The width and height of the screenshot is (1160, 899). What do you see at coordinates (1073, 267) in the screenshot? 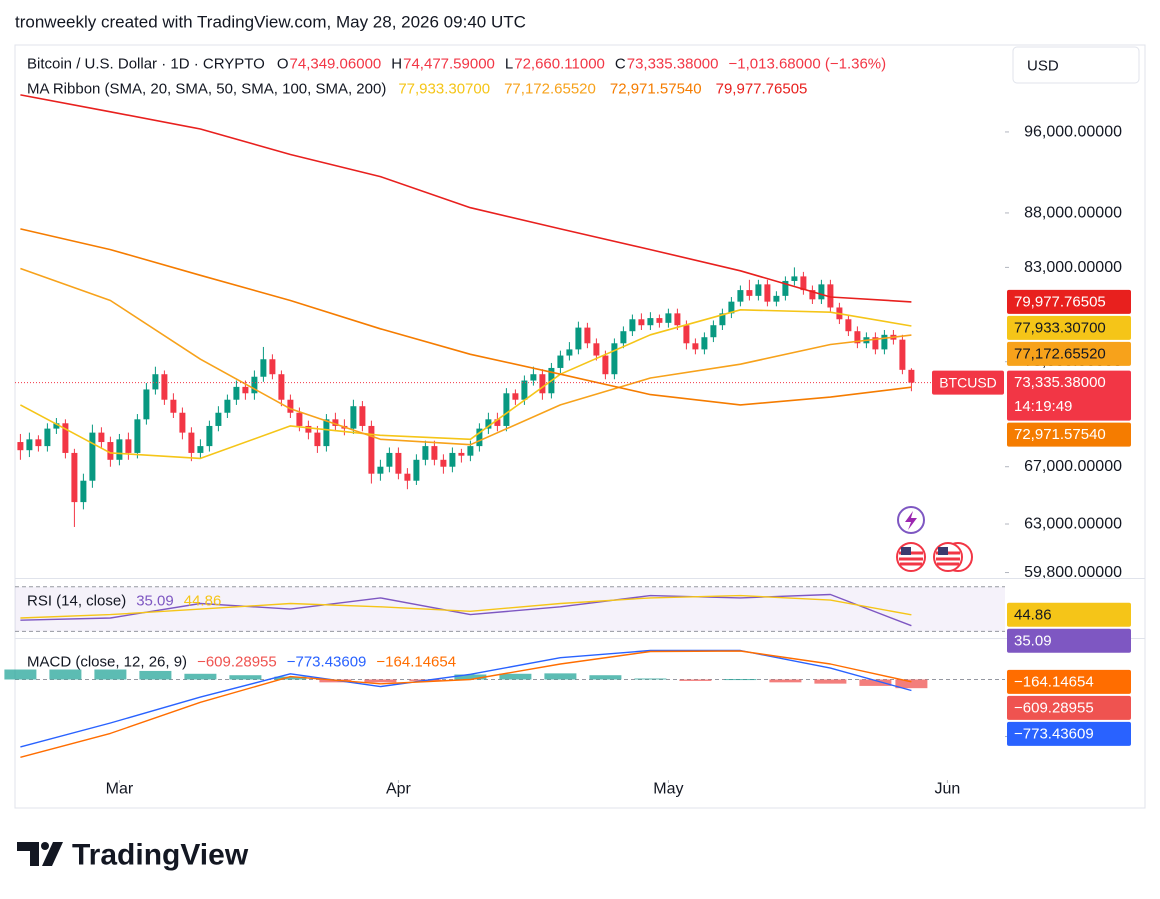
I see `y-tick-label: 83,000.00000` at bounding box center [1073, 267].